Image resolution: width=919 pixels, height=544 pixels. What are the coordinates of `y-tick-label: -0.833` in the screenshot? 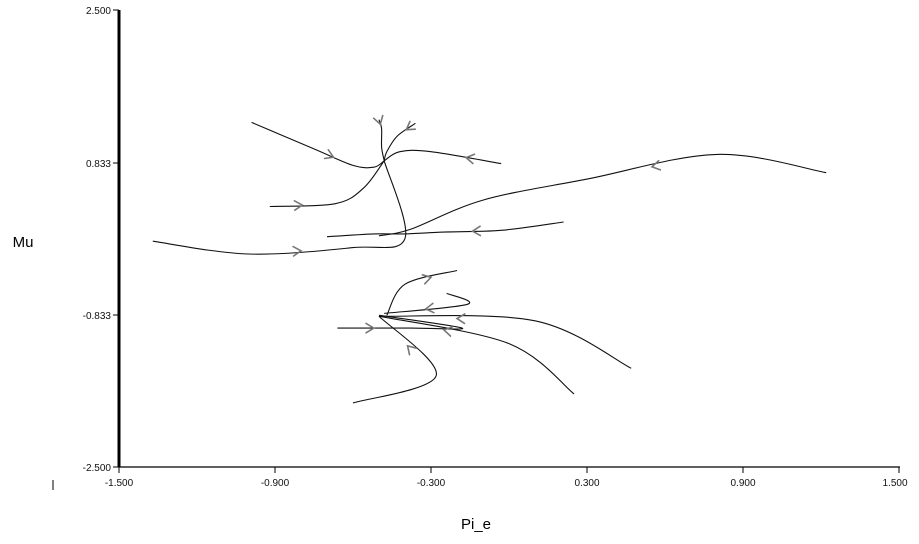 It's located at (97, 316).